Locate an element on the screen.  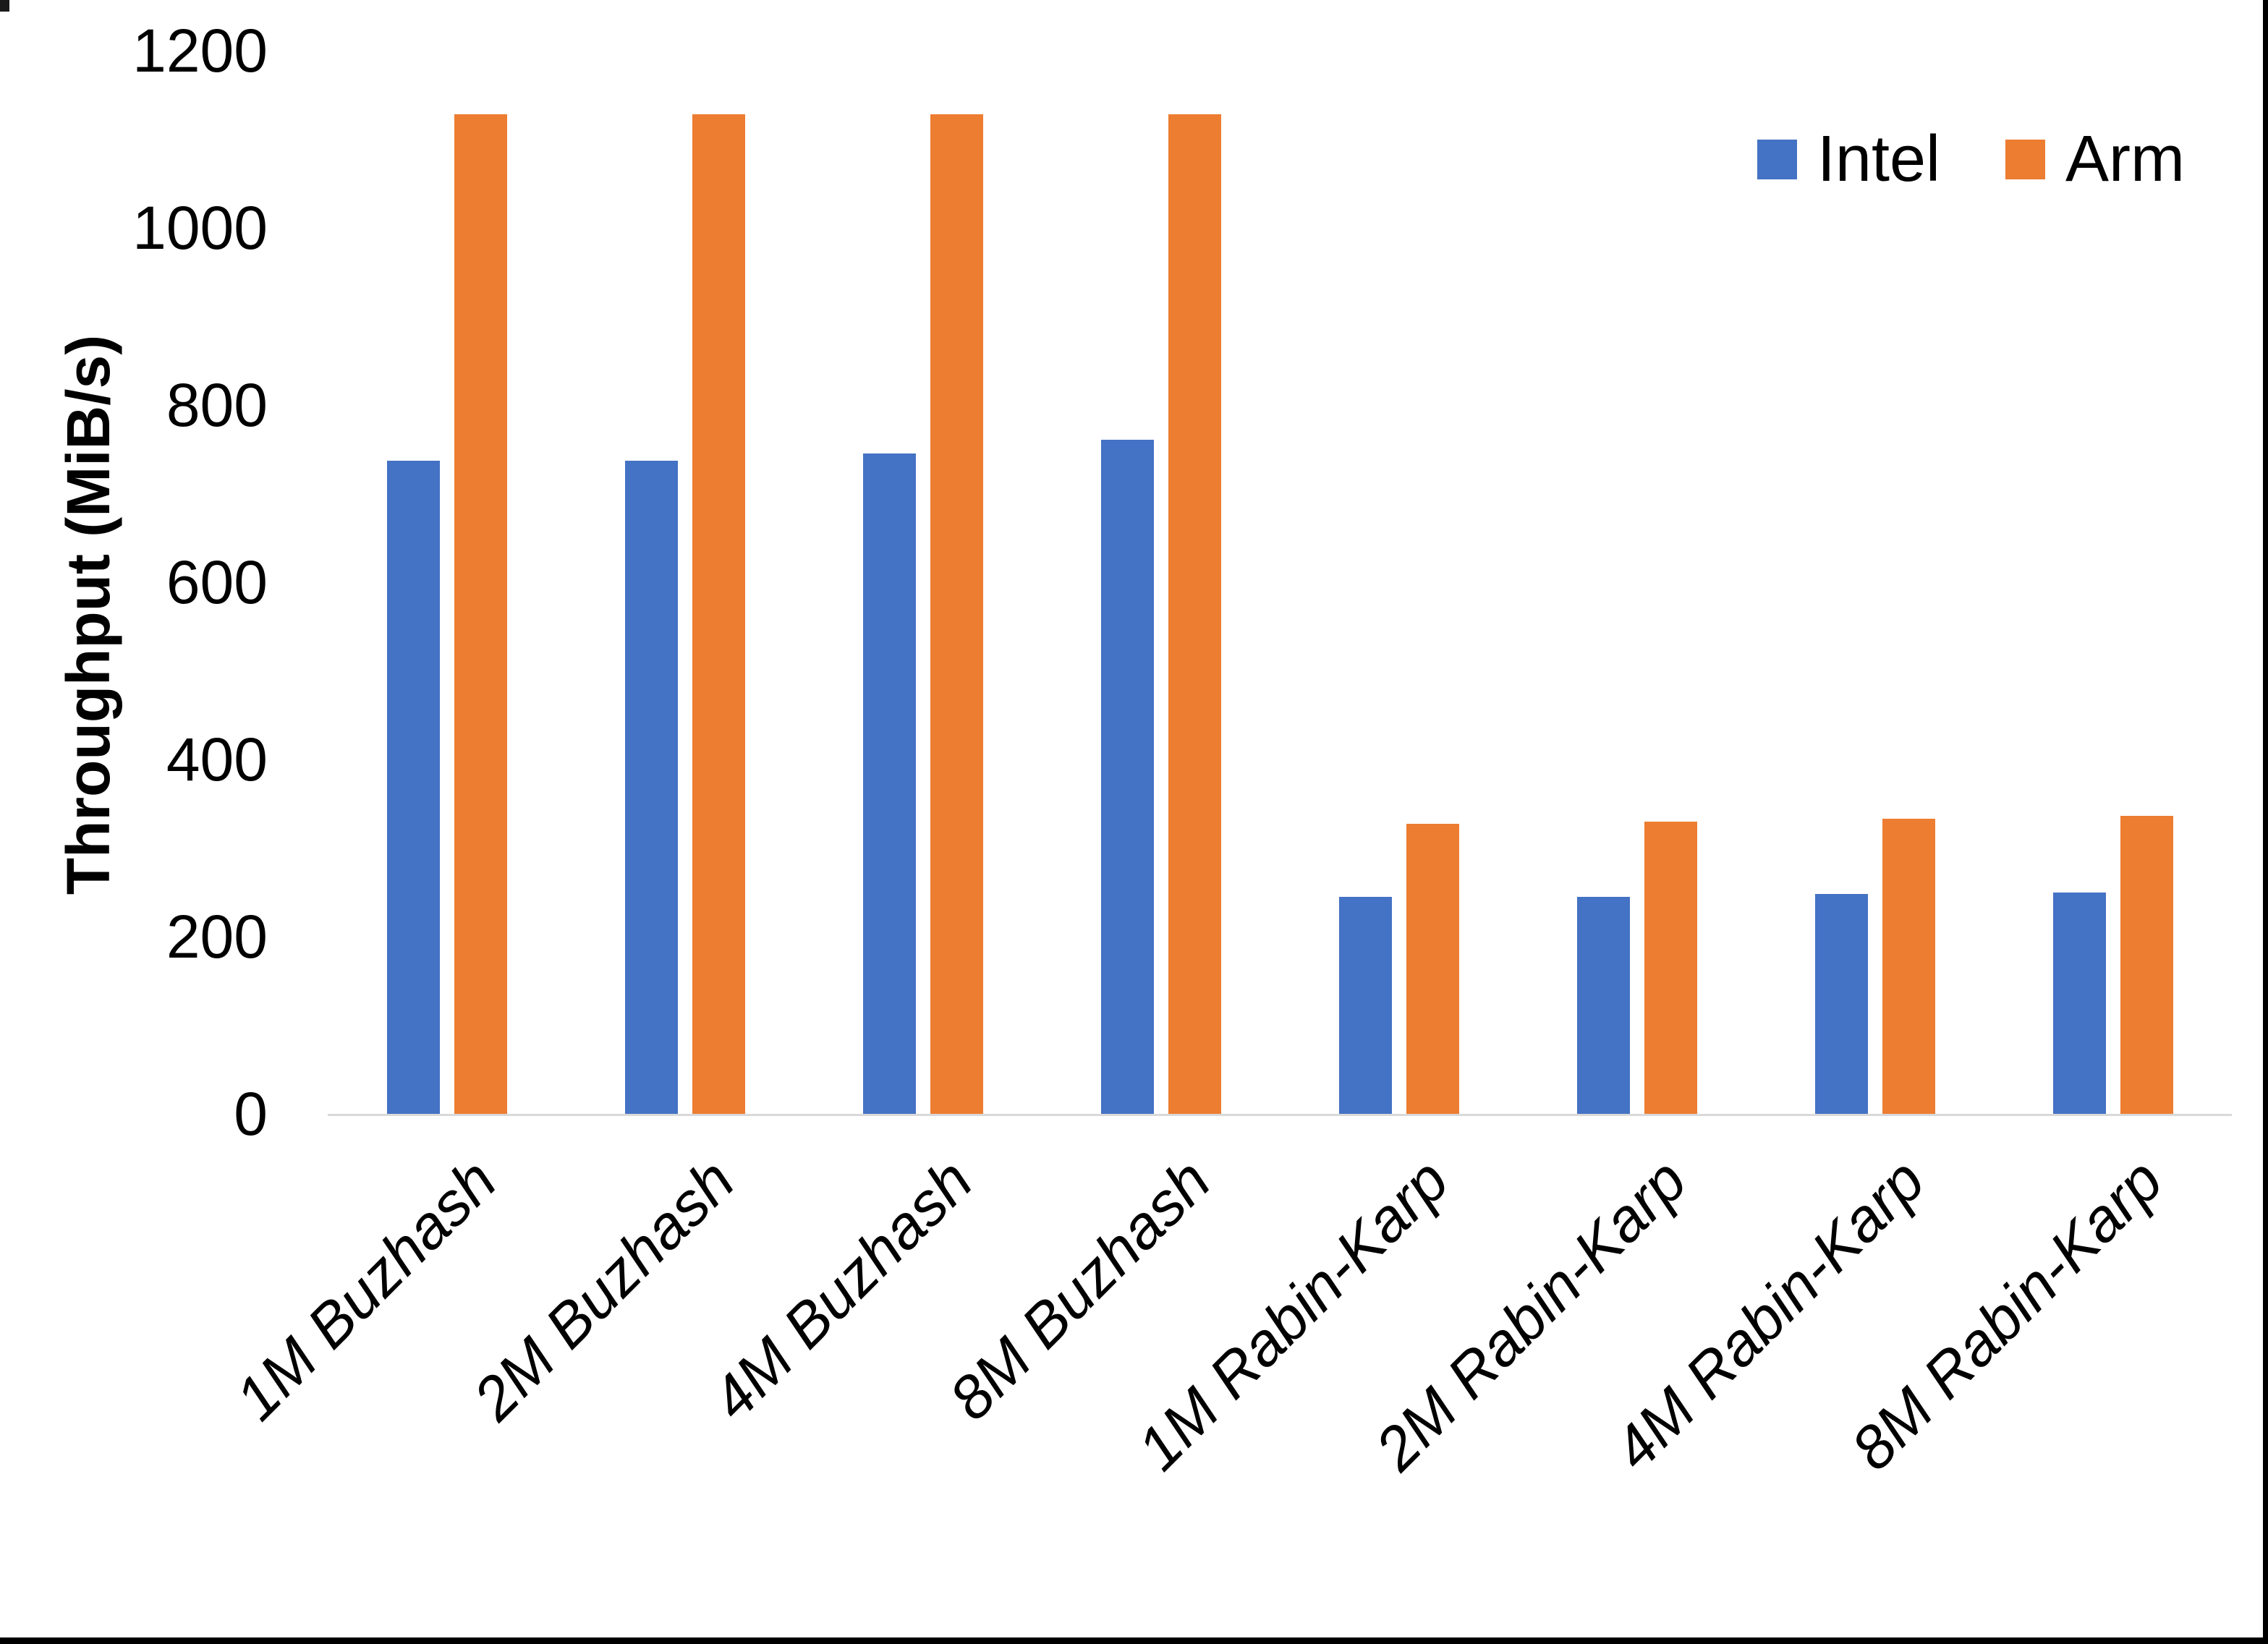
y-tick-1000: 1000 is located at coordinates (200, 228).